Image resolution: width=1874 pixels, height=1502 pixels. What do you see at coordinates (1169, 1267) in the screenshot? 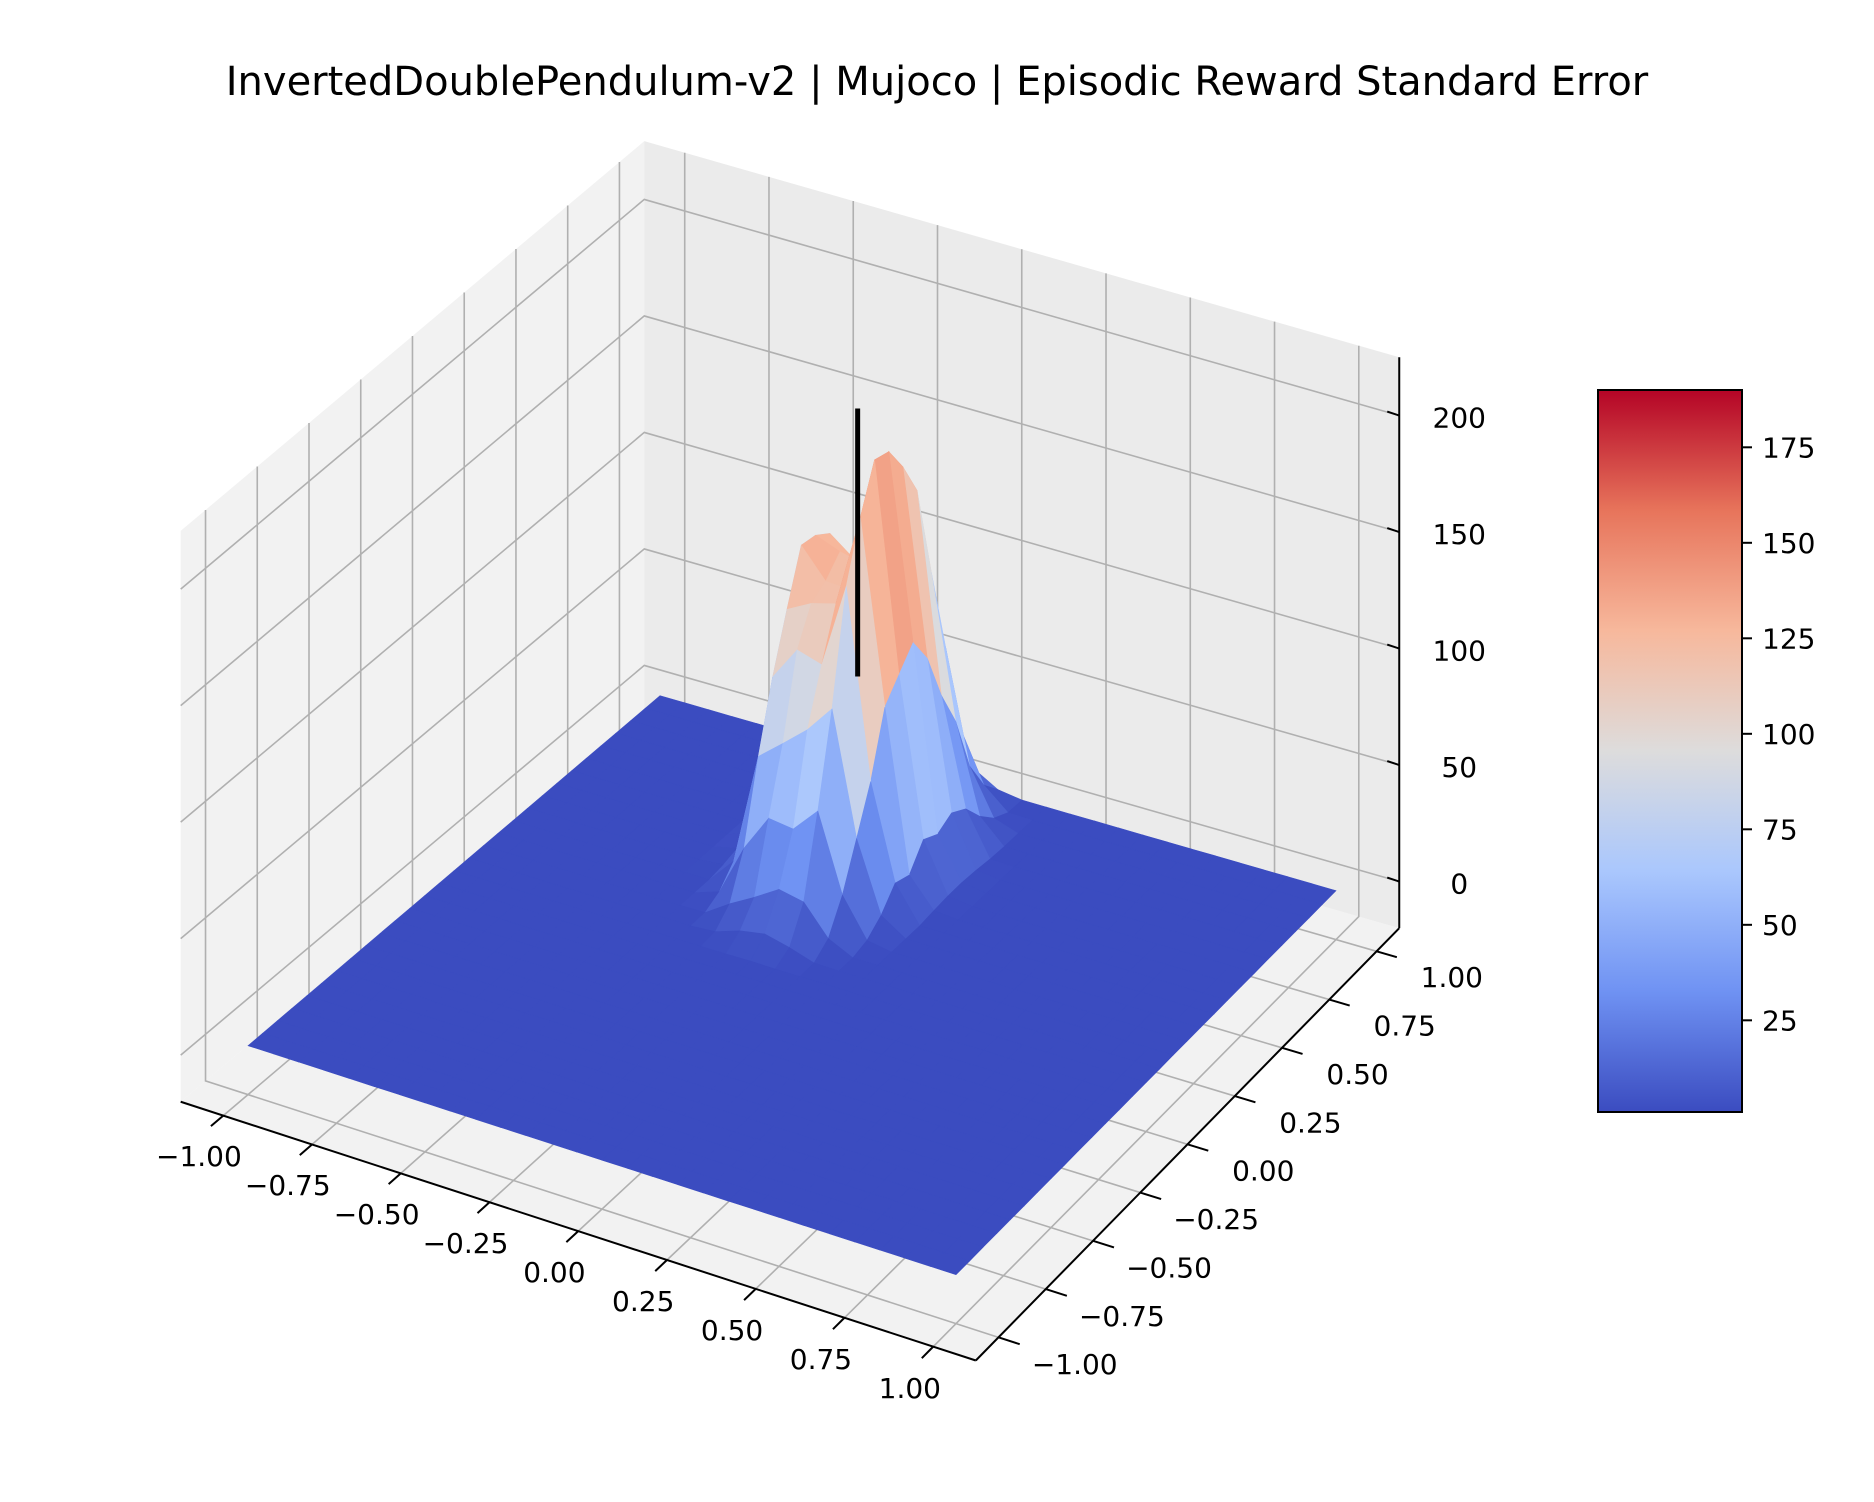
I see `y-tick-label: −0.50` at bounding box center [1169, 1267].